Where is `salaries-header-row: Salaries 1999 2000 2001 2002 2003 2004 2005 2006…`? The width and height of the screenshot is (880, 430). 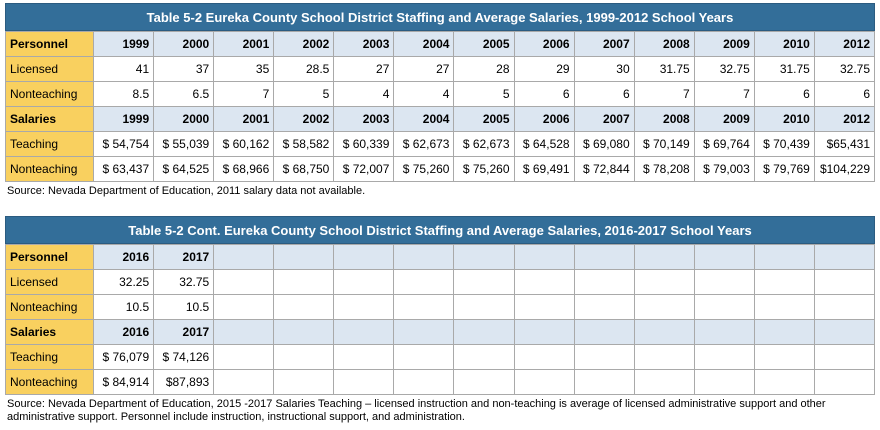 salaries-header-row: Salaries 1999 2000 2001 2002 2003 2004 2005 2006… is located at coordinates (440, 119).